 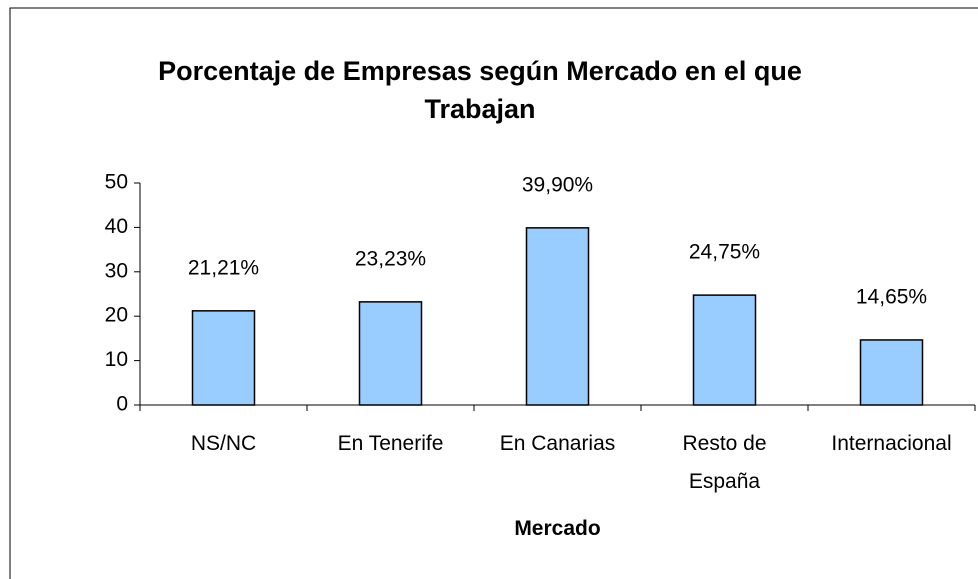 I want to click on data-label: 24,75%, so click(x=724, y=252).